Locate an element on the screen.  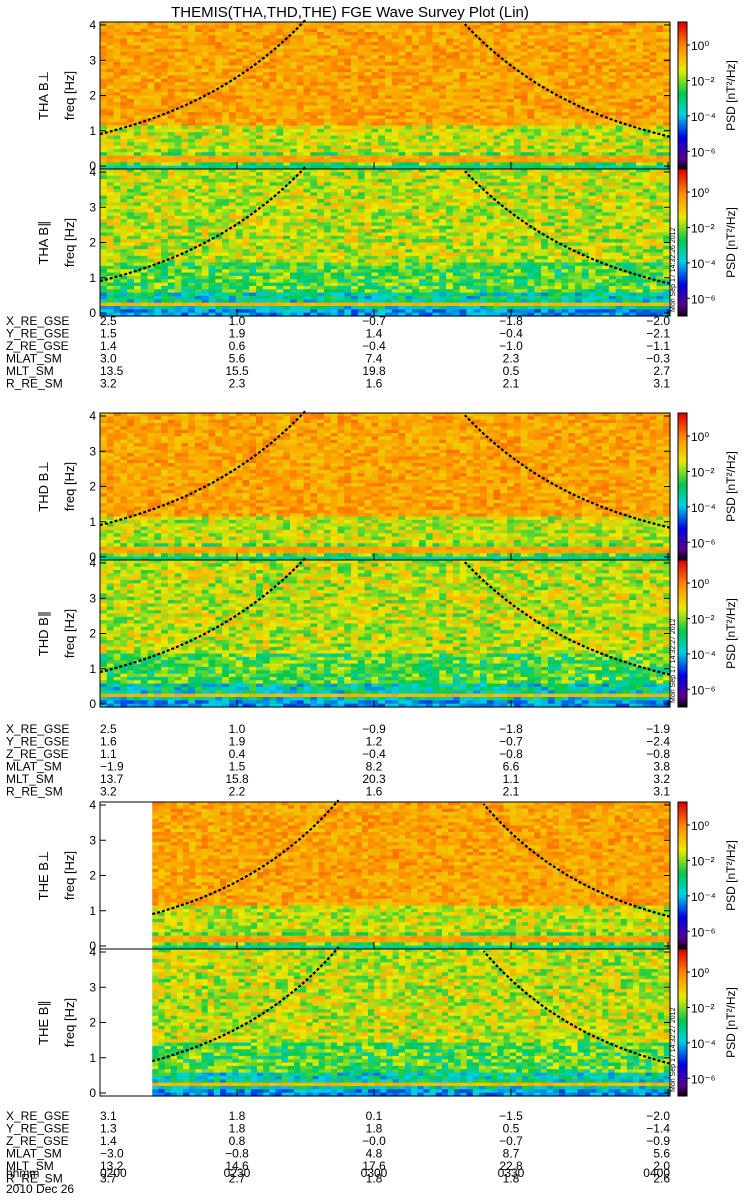
panel-ylabel: THE B⊥ is located at coordinates (43, 876).